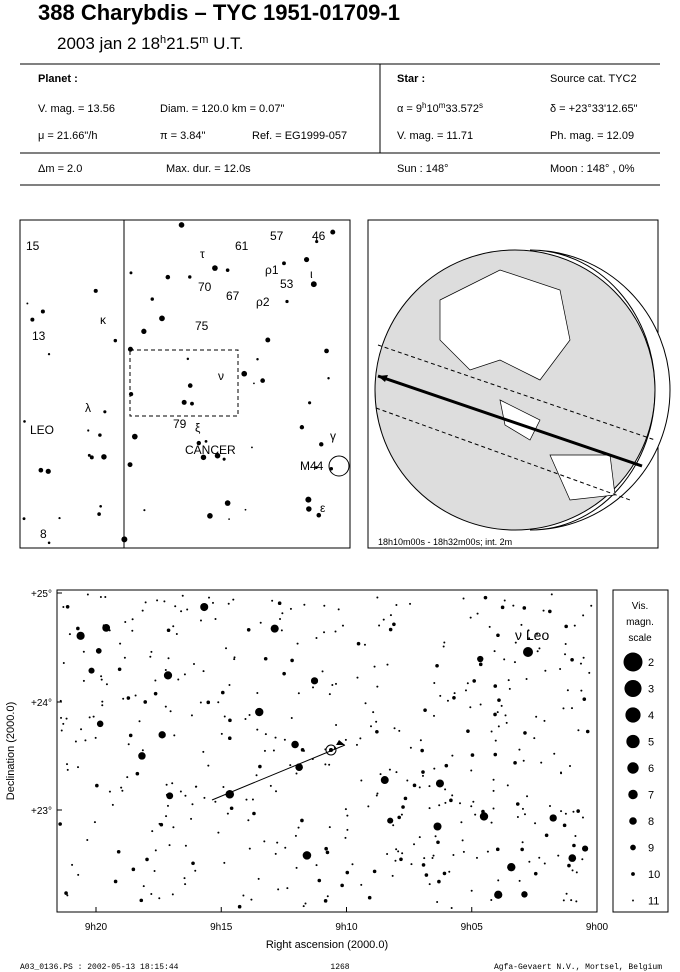 Image resolution: width=680 pixels, height=972 pixels. Describe the element at coordinates (222, 109) in the screenshot. I see `diam: Diam. = 120.0 km = 0.07"` at that location.